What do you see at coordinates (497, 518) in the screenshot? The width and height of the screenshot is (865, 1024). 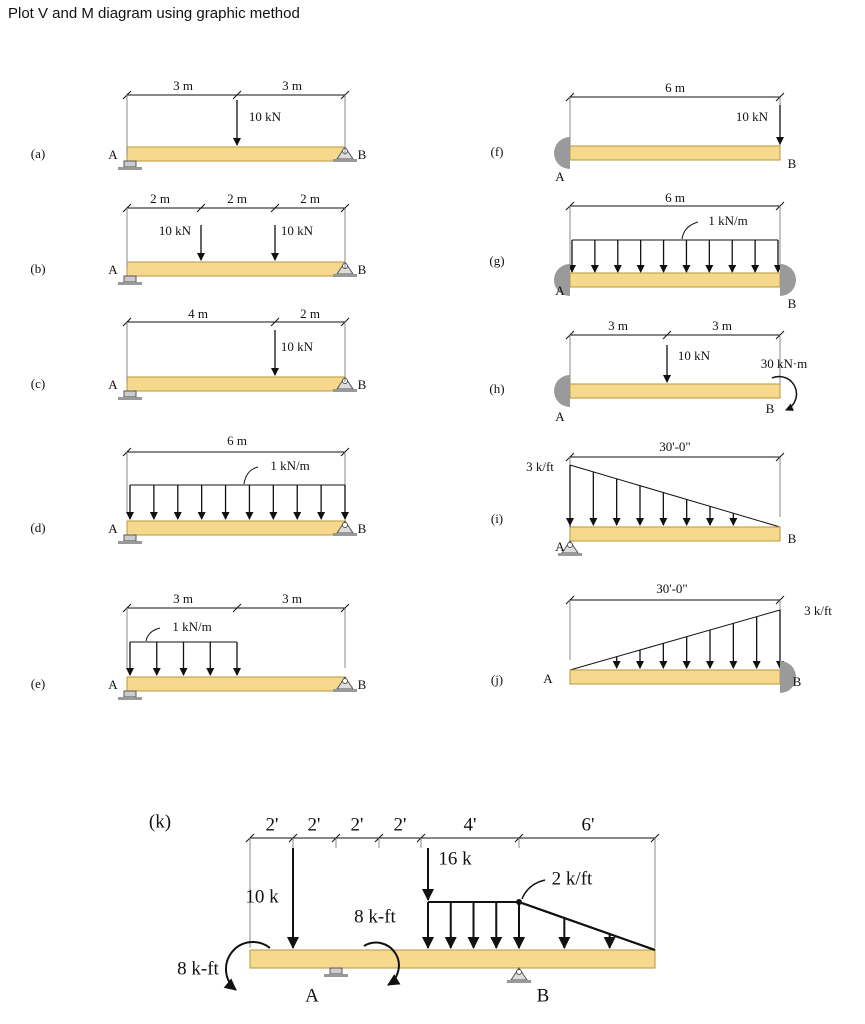 I see `problem-label: (i)` at bounding box center [497, 518].